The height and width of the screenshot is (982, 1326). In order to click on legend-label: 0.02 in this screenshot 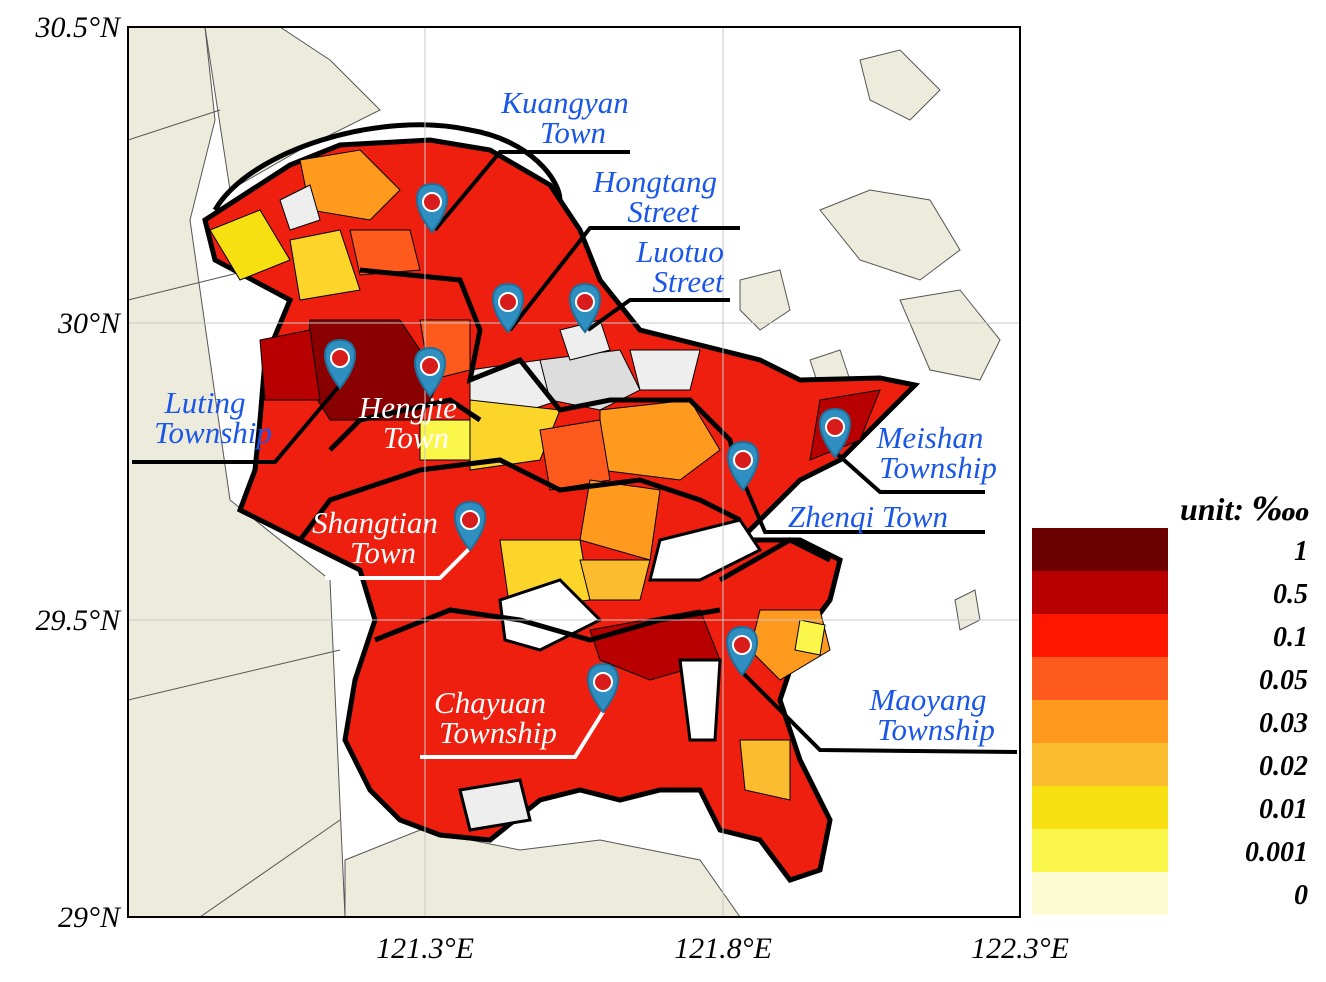, I will do `click(1283, 766)`.